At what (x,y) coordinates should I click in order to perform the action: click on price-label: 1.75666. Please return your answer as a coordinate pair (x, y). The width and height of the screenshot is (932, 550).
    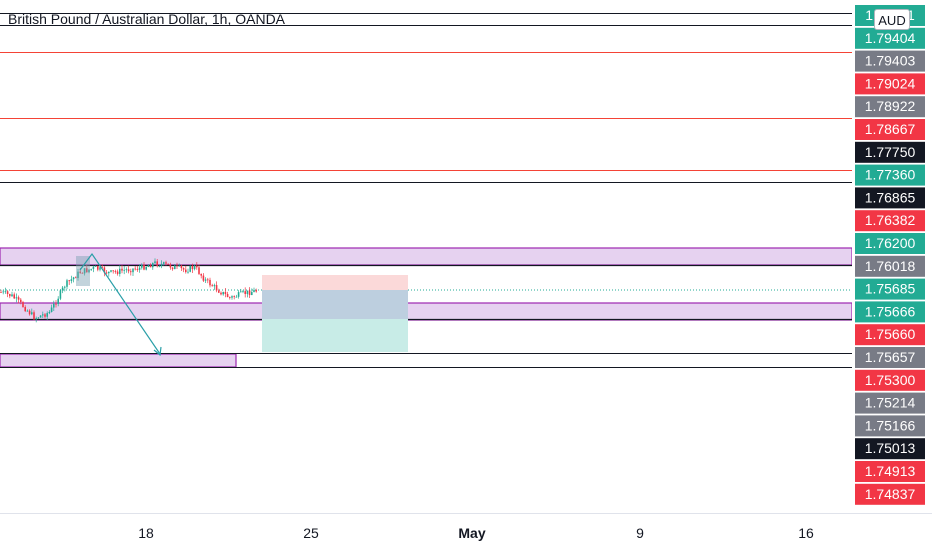
    Looking at the image, I should click on (890, 312).